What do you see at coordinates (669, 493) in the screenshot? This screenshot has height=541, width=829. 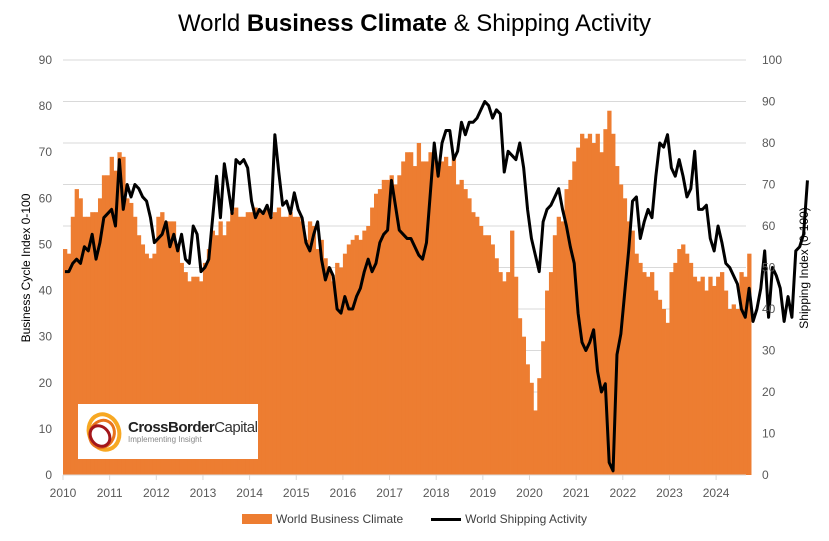 I see `x-tick-label: 2023` at bounding box center [669, 493].